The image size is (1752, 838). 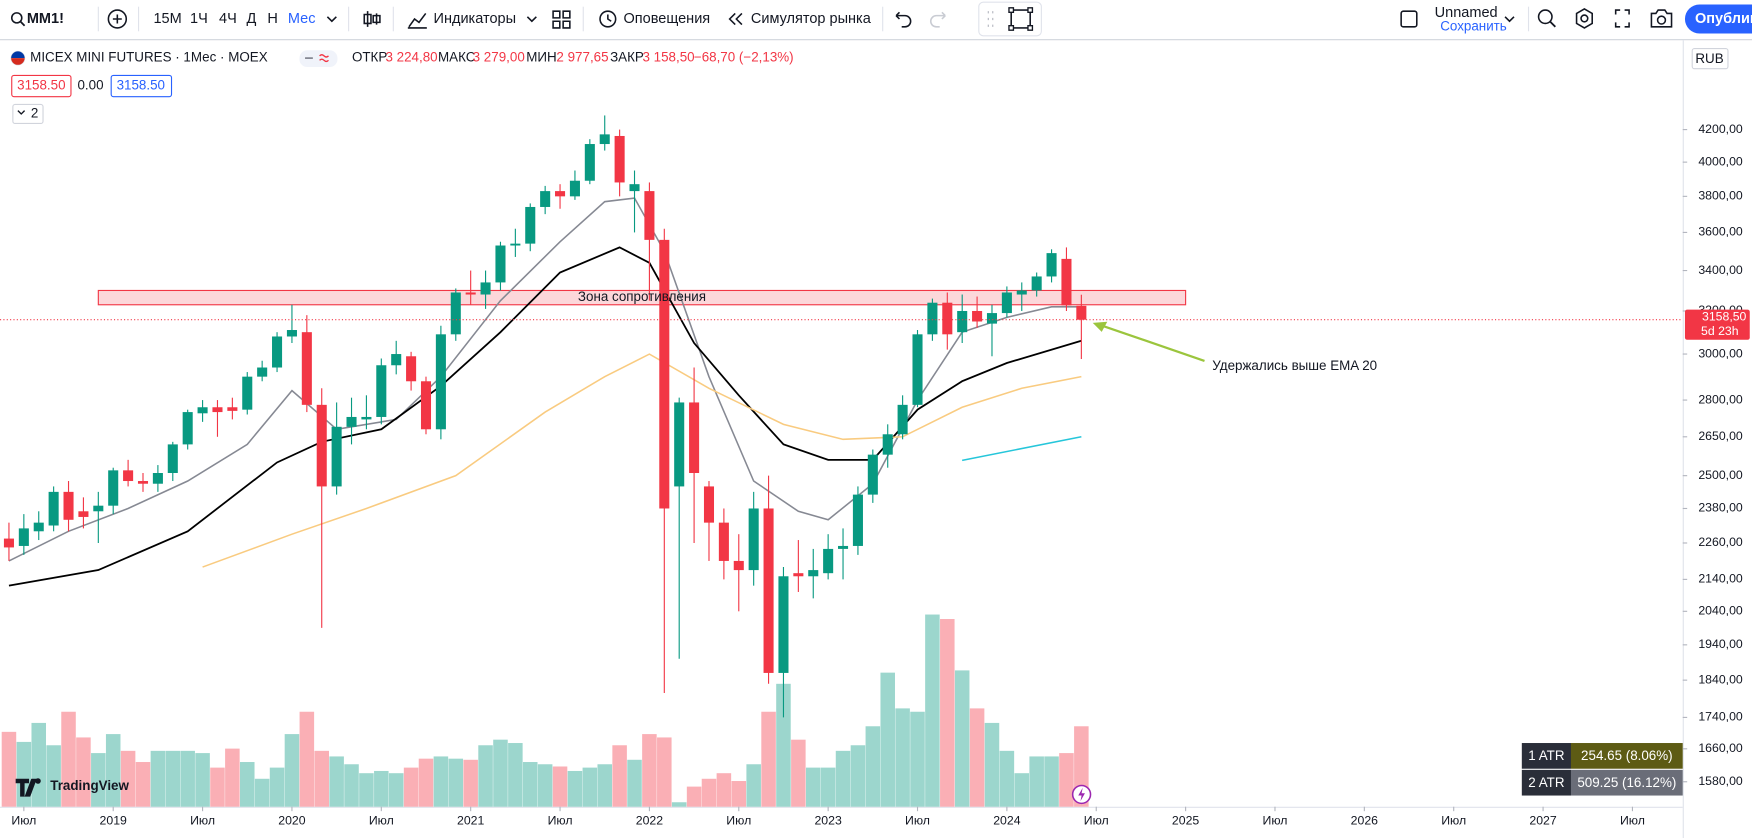 I want to click on ask-value: 3158.50, so click(x=141, y=85).